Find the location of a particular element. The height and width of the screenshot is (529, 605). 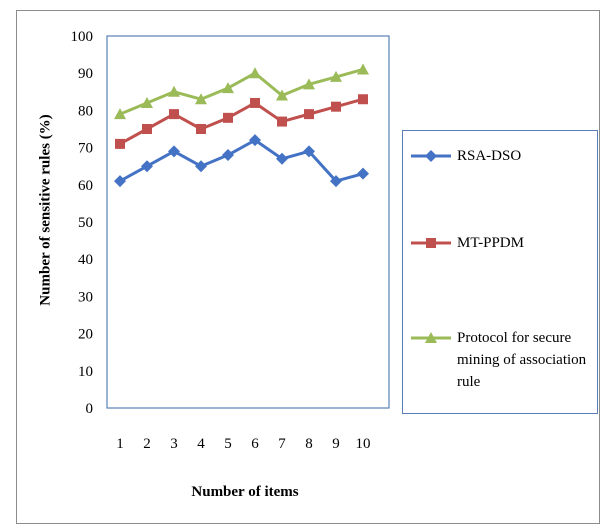

x-tick-label: 7 is located at coordinates (282, 444).